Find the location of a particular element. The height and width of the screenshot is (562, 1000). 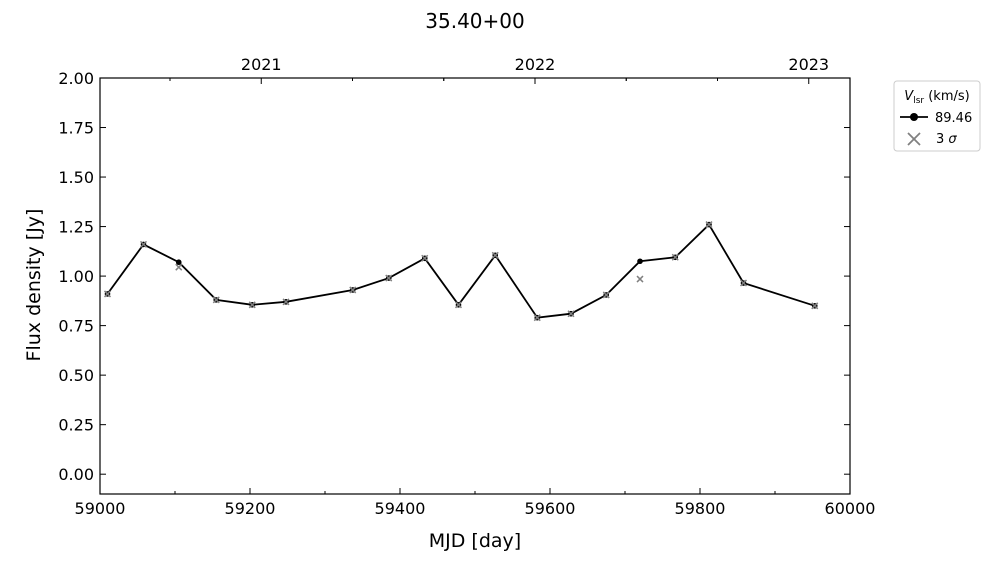

legend-dot-marker is located at coordinates (914, 117).